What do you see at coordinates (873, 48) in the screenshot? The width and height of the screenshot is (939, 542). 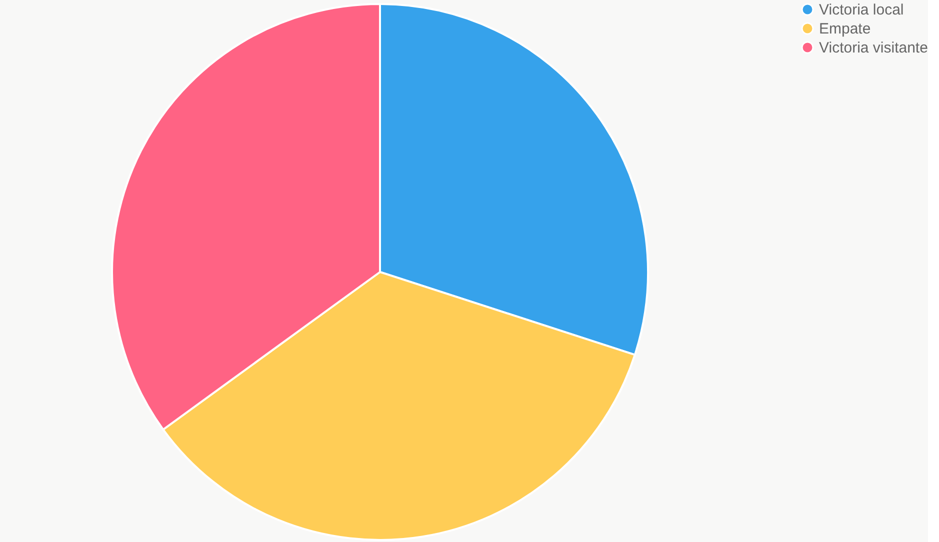 I see `legend-label: Victoria visitante` at bounding box center [873, 48].